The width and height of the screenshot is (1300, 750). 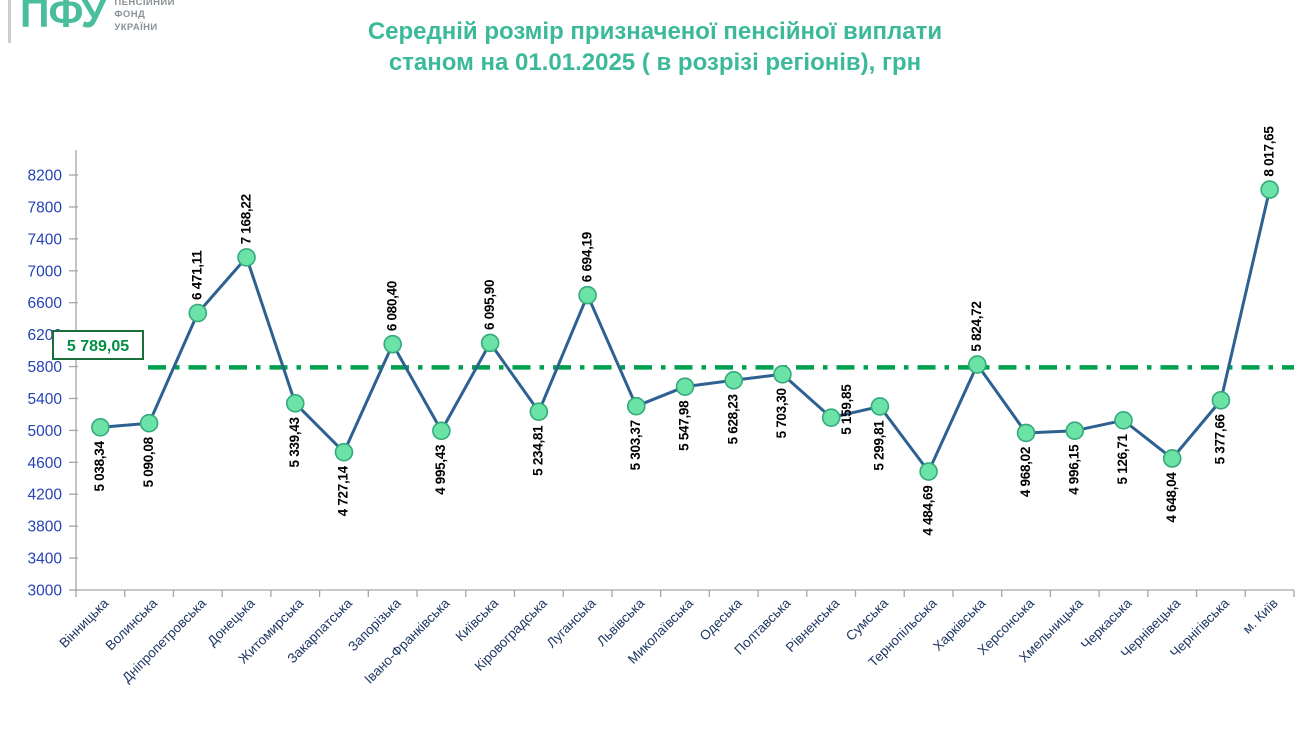 I want to click on data-point-label: 5 377,66, so click(x=1220, y=438).